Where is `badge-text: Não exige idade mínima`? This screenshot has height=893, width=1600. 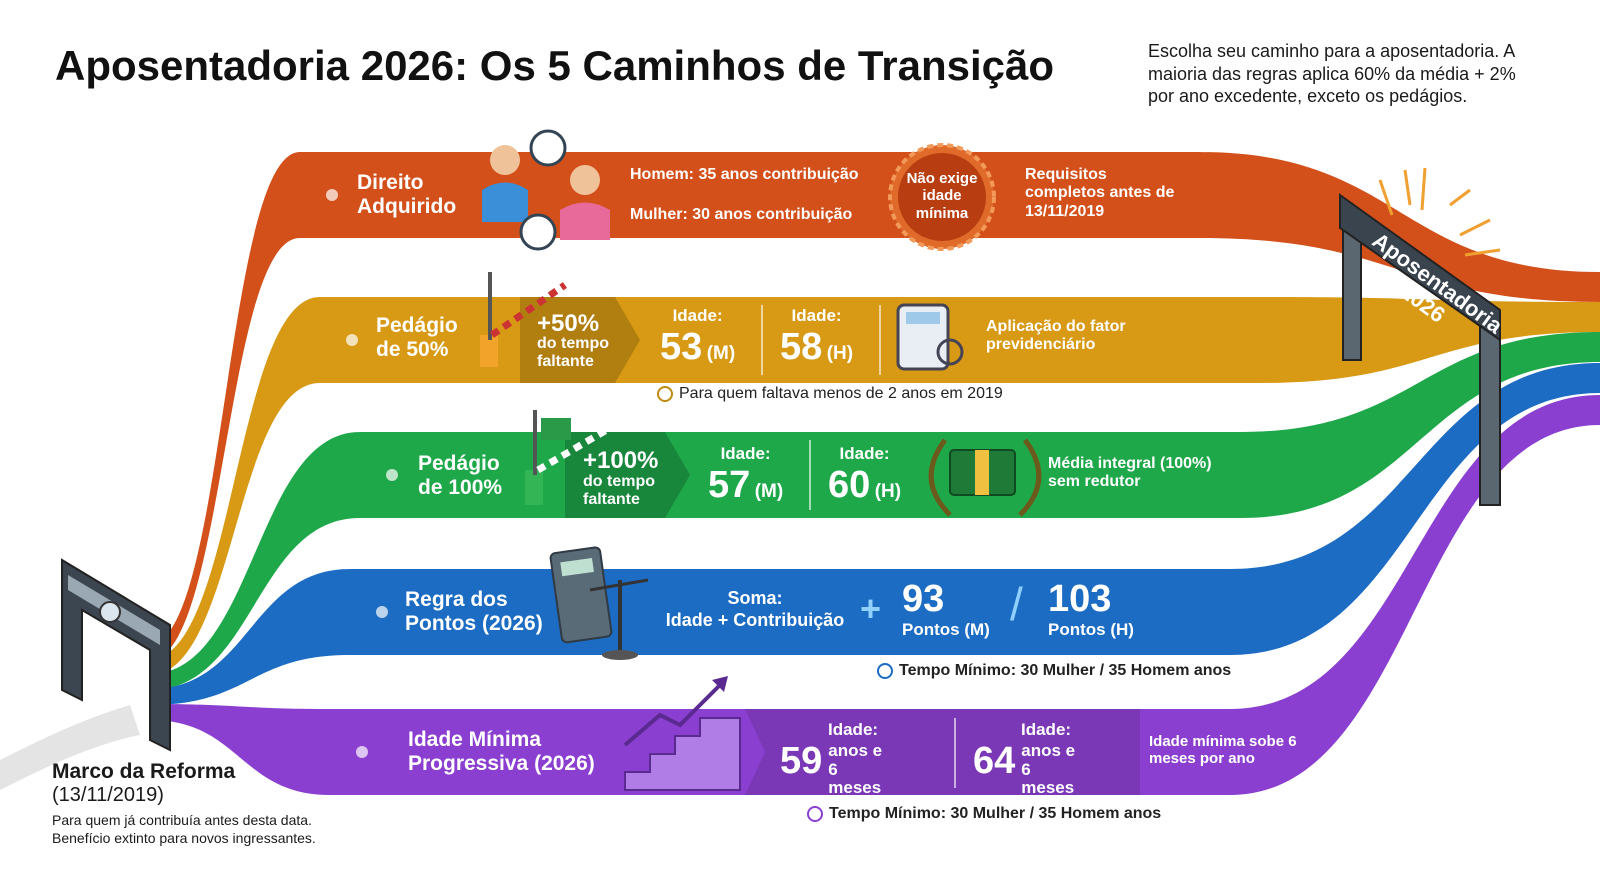 badge-text: Não exige idade mínima is located at coordinates (942, 196).